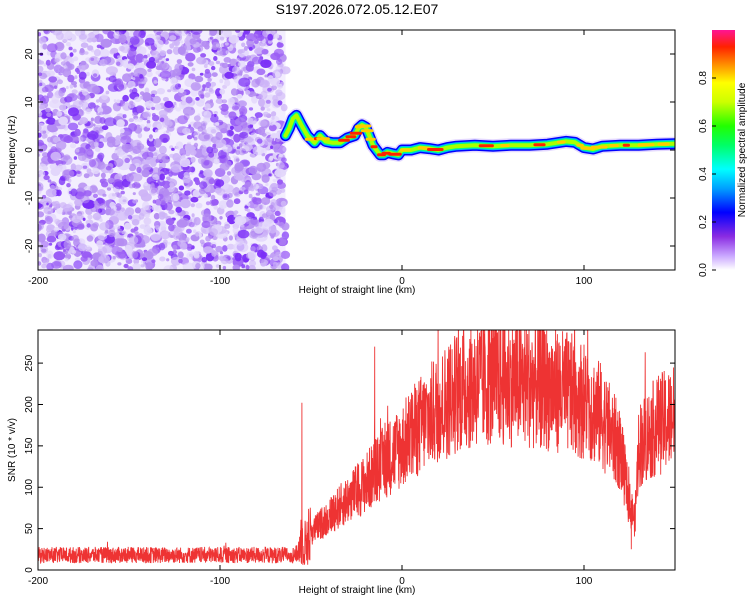  What do you see at coordinates (29, 486) in the screenshot?
I see `snr-ytick-label: 100` at bounding box center [29, 486].